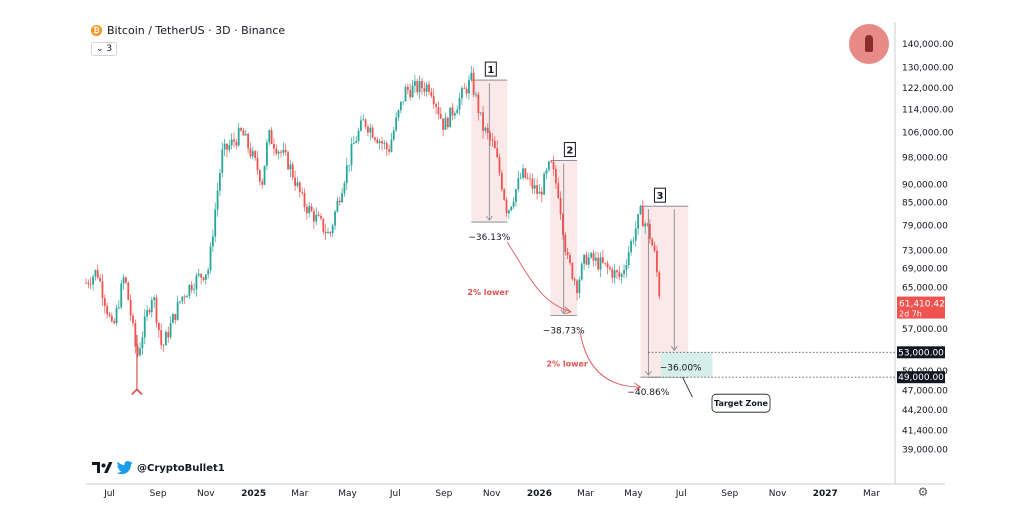  What do you see at coordinates (585, 494) in the screenshot?
I see `time-axis-label: Mar` at bounding box center [585, 494].